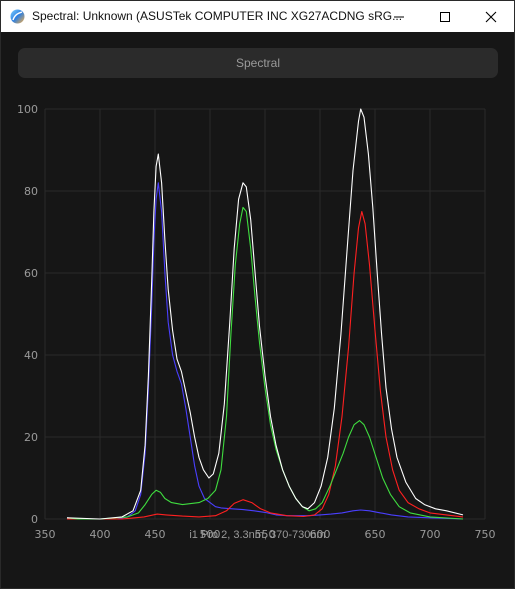 This screenshot has height=589, width=515. What do you see at coordinates (31, 355) in the screenshot?
I see `y-tick-label: 40` at bounding box center [31, 355].